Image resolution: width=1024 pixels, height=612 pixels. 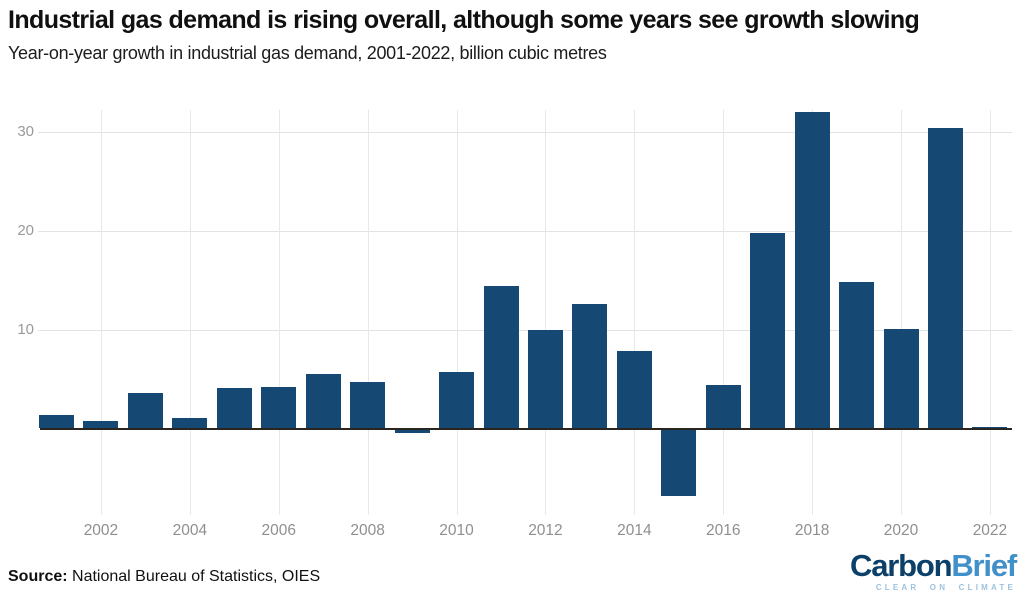 What do you see at coordinates (812, 270) in the screenshot?
I see `bar-2018` at bounding box center [812, 270].